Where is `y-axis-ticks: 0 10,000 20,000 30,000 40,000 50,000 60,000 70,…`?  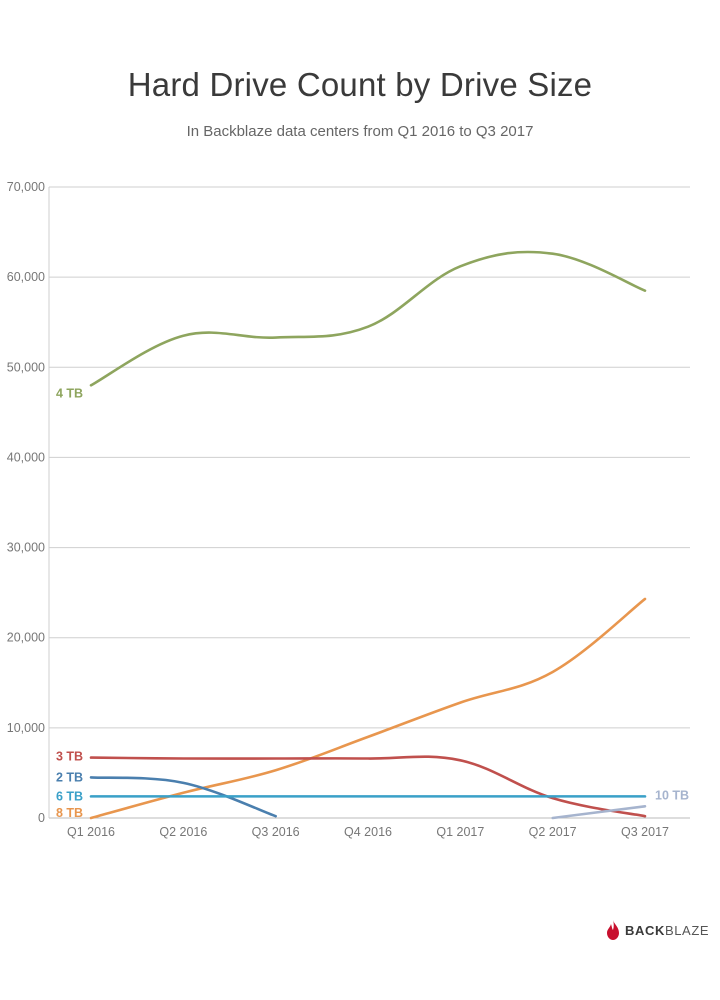 y-axis-ticks: 0 10,000 20,000 30,000 40,000 50,000 60,000 70,… is located at coordinates (26, 502).